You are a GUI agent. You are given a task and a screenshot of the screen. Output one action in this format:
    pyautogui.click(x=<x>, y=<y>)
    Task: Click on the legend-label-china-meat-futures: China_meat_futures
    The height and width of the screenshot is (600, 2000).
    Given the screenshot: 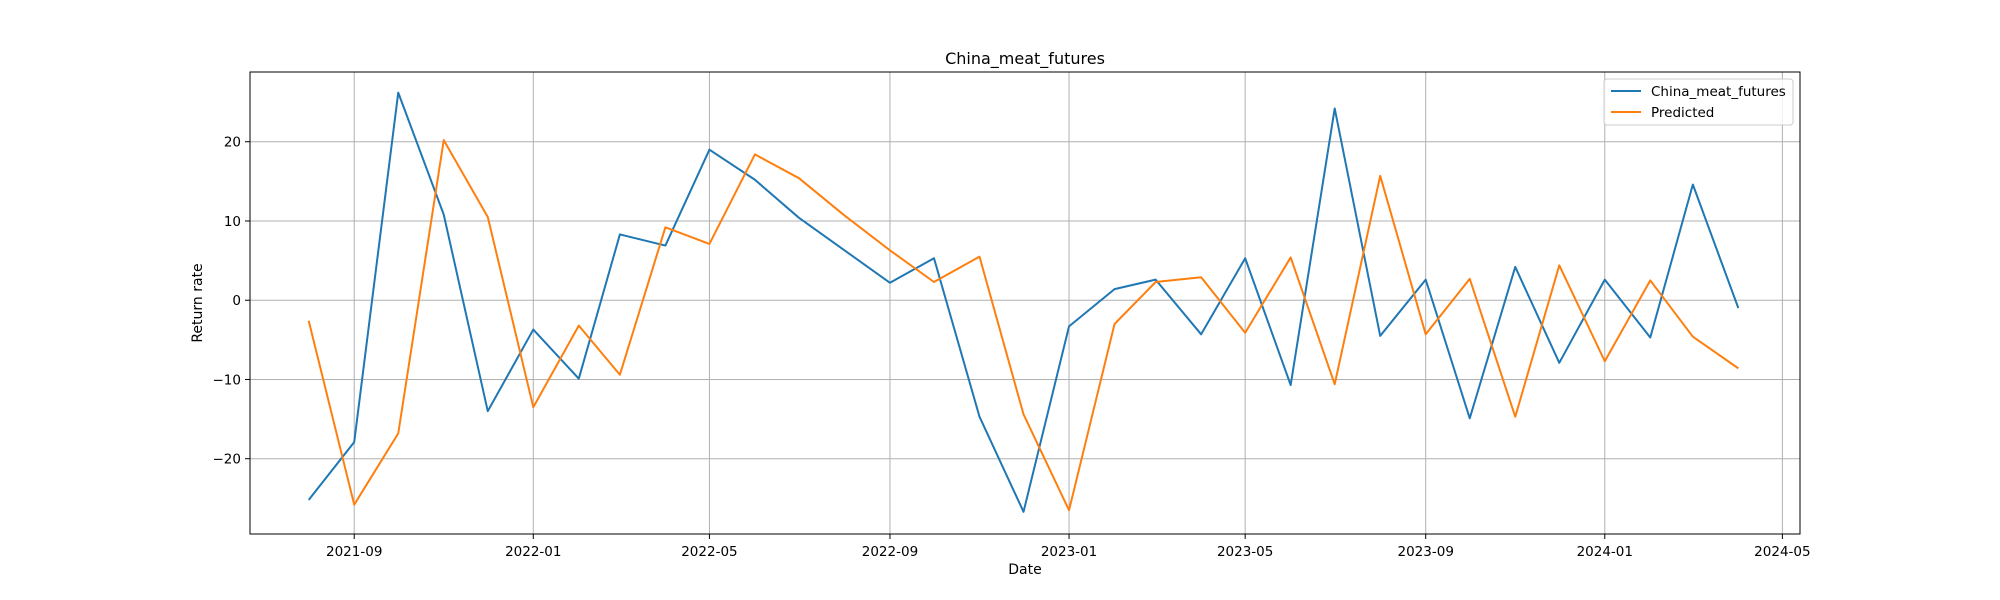 What is the action you would take?
    pyautogui.click(x=1718, y=92)
    